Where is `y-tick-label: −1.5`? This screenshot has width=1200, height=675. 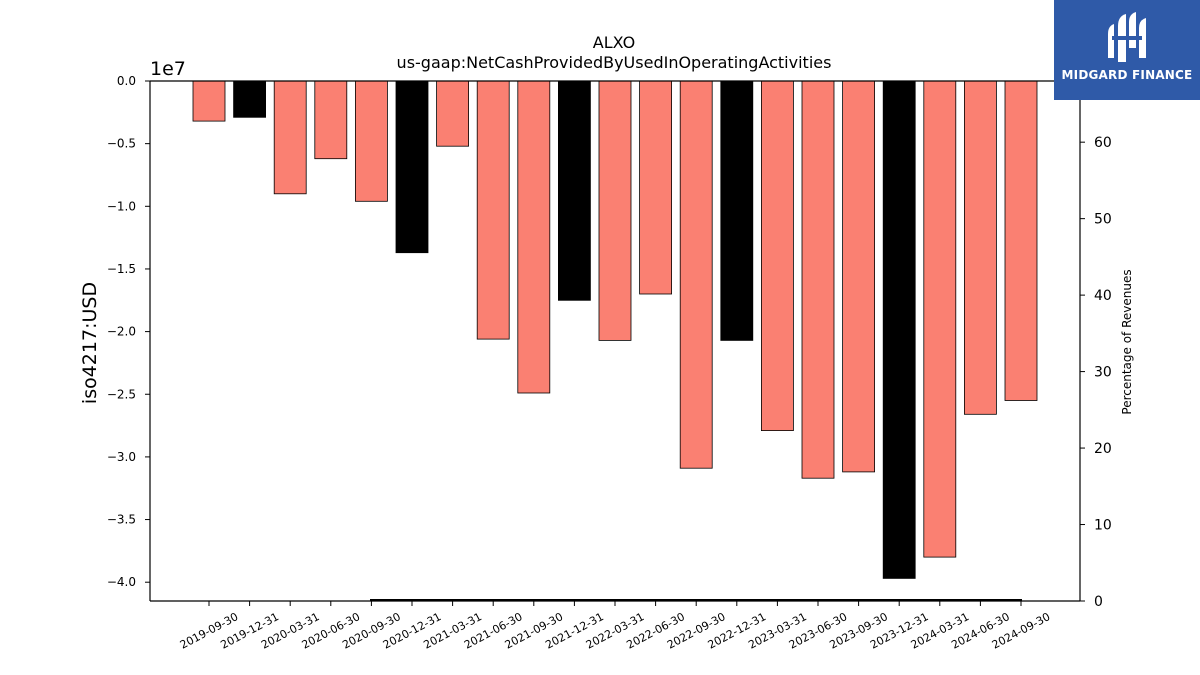 y-tick-label: −1.5 is located at coordinates (121, 269).